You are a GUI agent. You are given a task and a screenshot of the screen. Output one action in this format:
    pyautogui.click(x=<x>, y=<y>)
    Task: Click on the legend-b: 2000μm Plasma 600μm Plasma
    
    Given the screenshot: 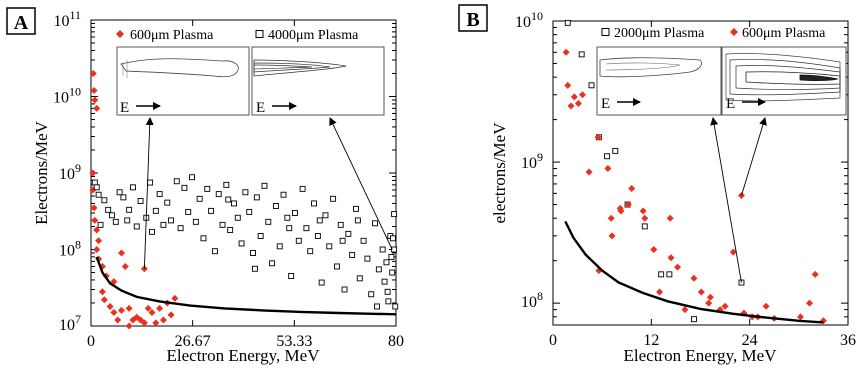 What is the action you would take?
    pyautogui.click(x=713, y=33)
    